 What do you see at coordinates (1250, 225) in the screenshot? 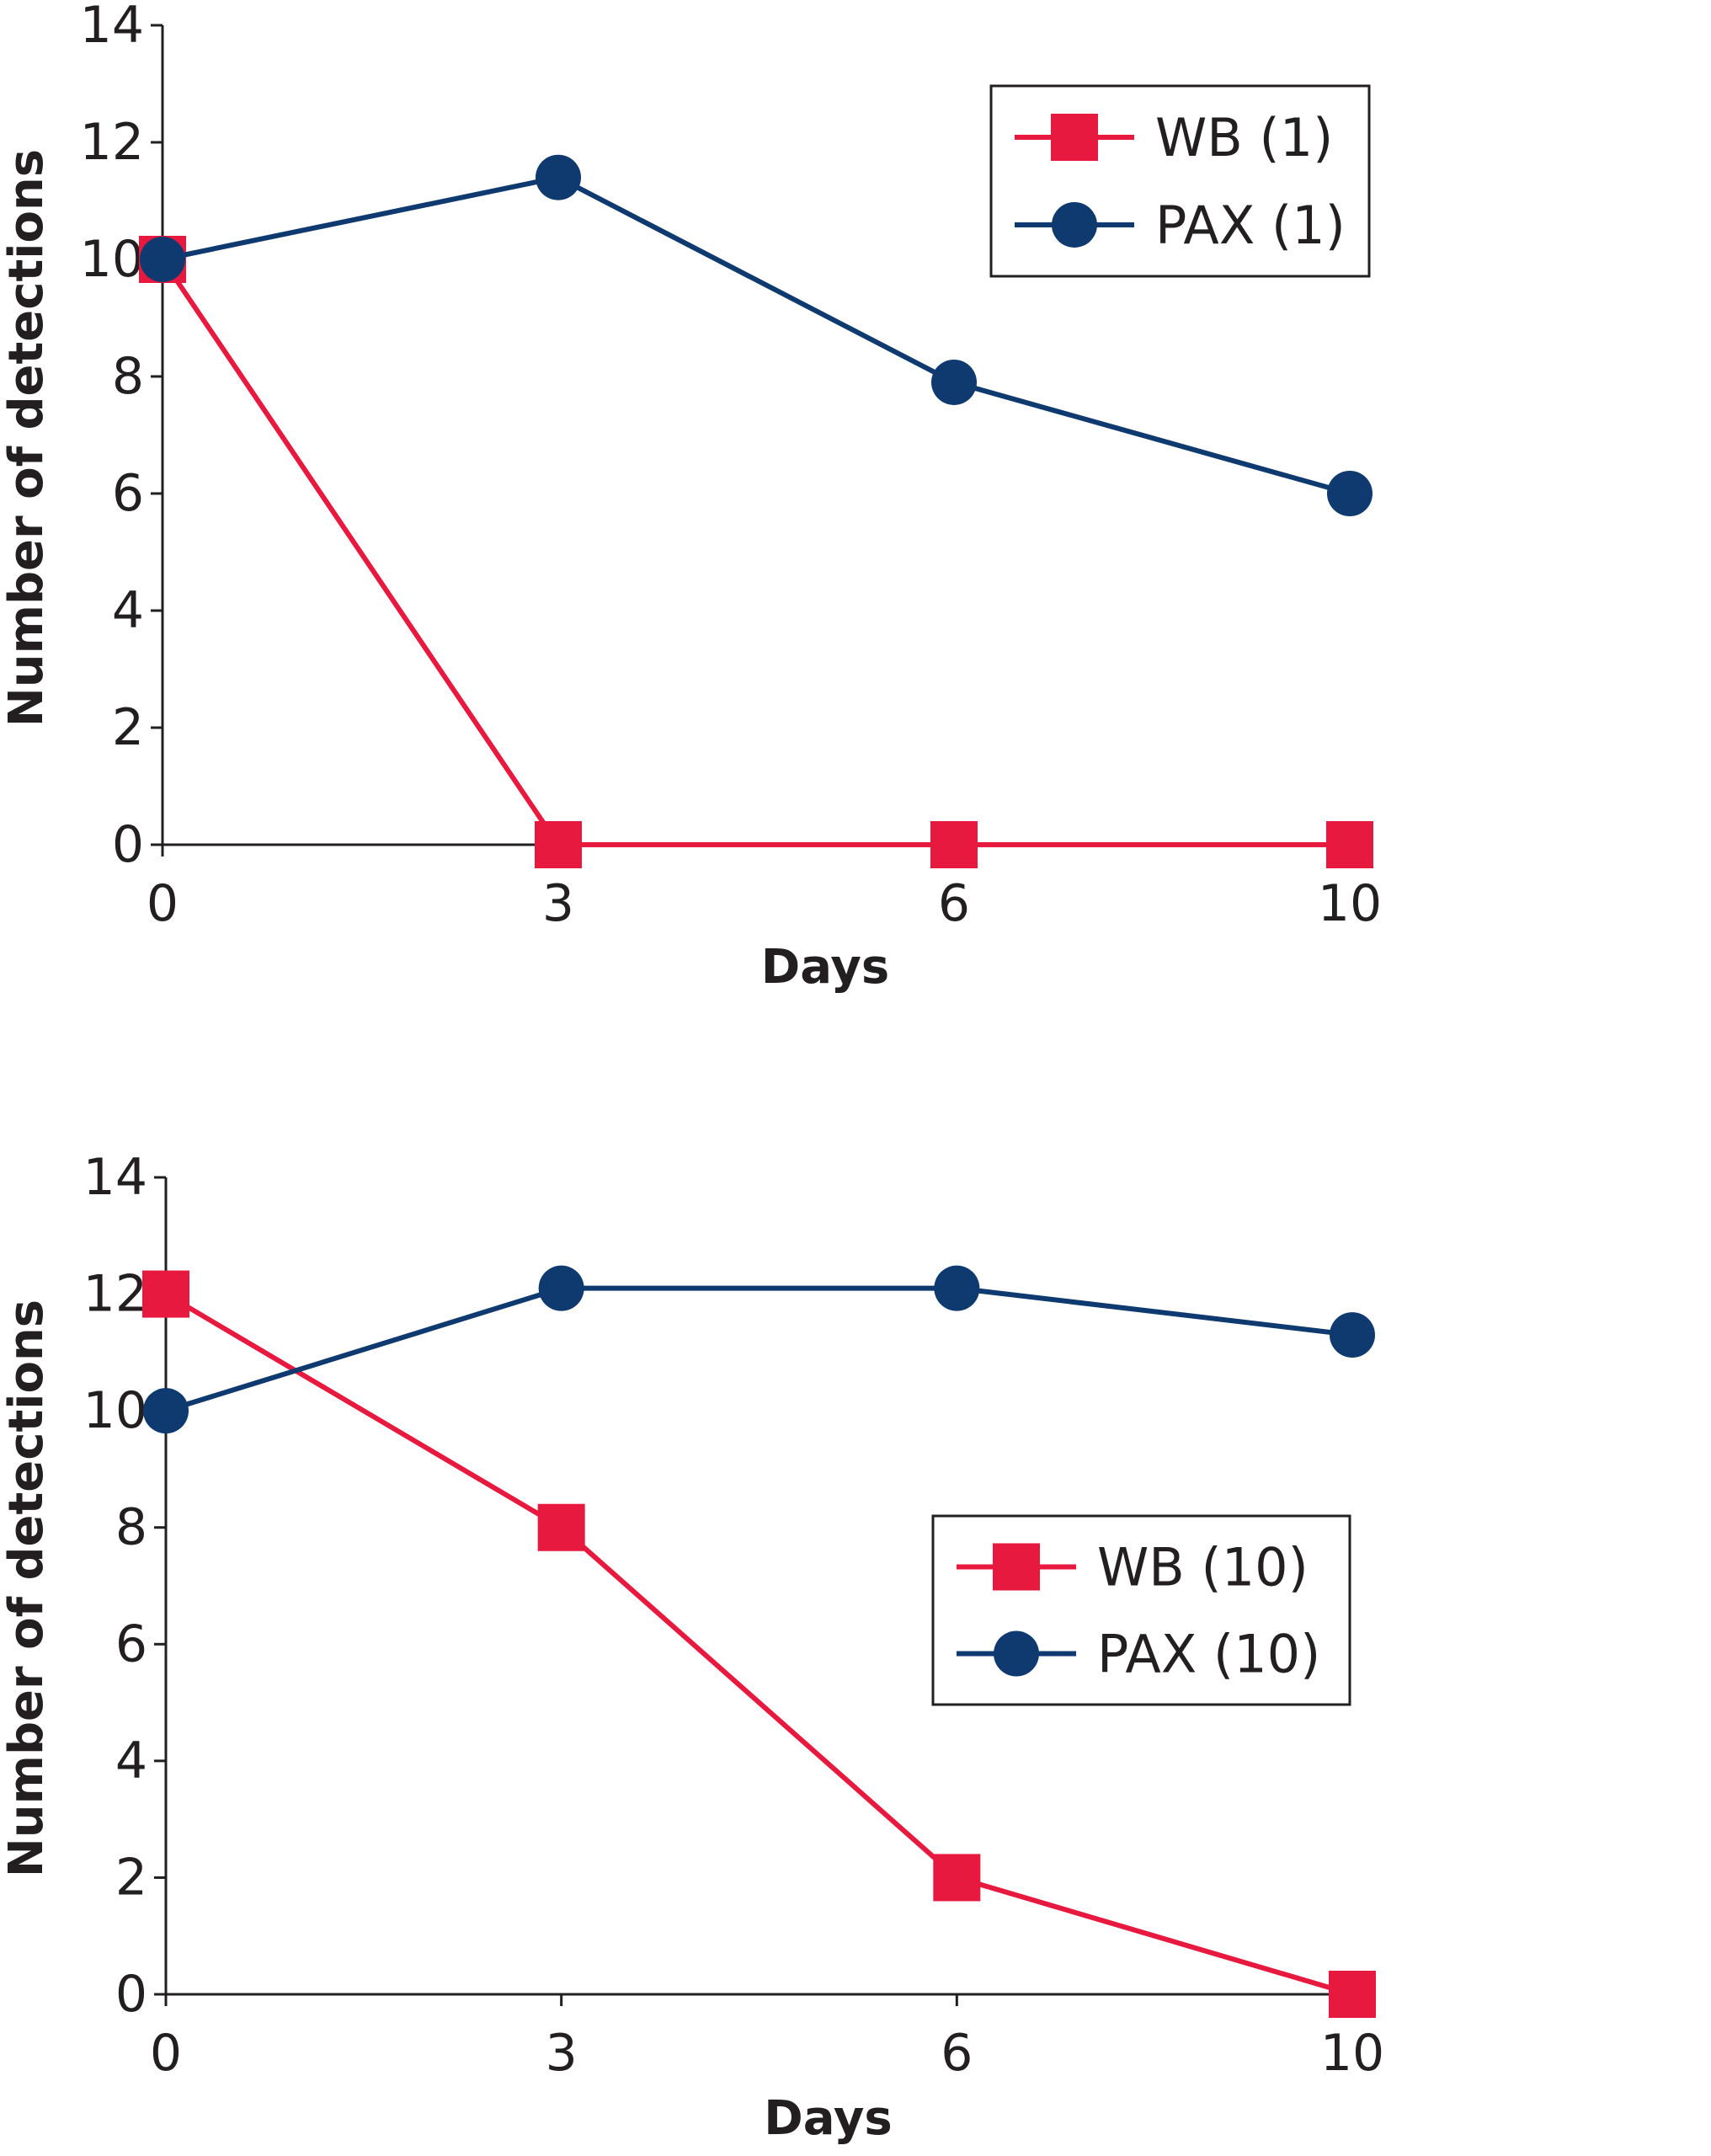
I see `legend-label-pax: PAX (1)` at bounding box center [1250, 225].